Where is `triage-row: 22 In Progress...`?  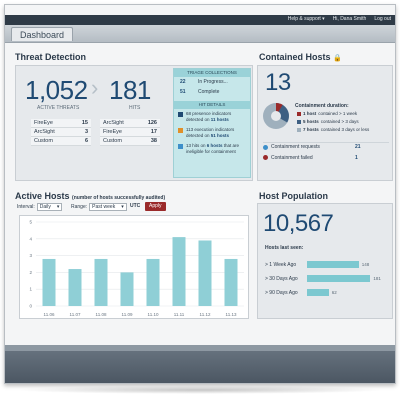 triage-row: 22 In Progress... is located at coordinates (212, 82).